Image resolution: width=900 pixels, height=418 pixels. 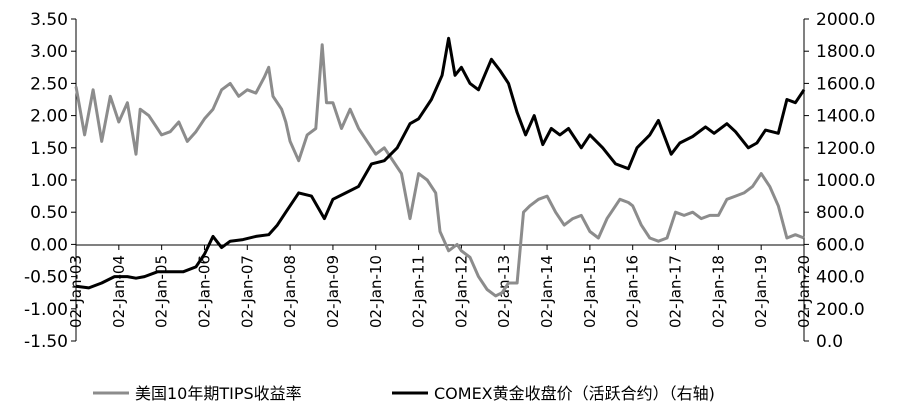 I want to click on left-tick-label: 0.00, so click(x=49, y=245).